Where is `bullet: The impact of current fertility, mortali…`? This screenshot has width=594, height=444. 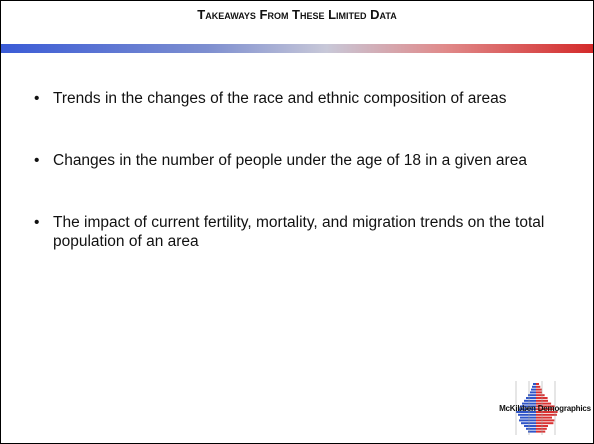 bullet: The impact of current fertility, mortali… is located at coordinates (299, 232).